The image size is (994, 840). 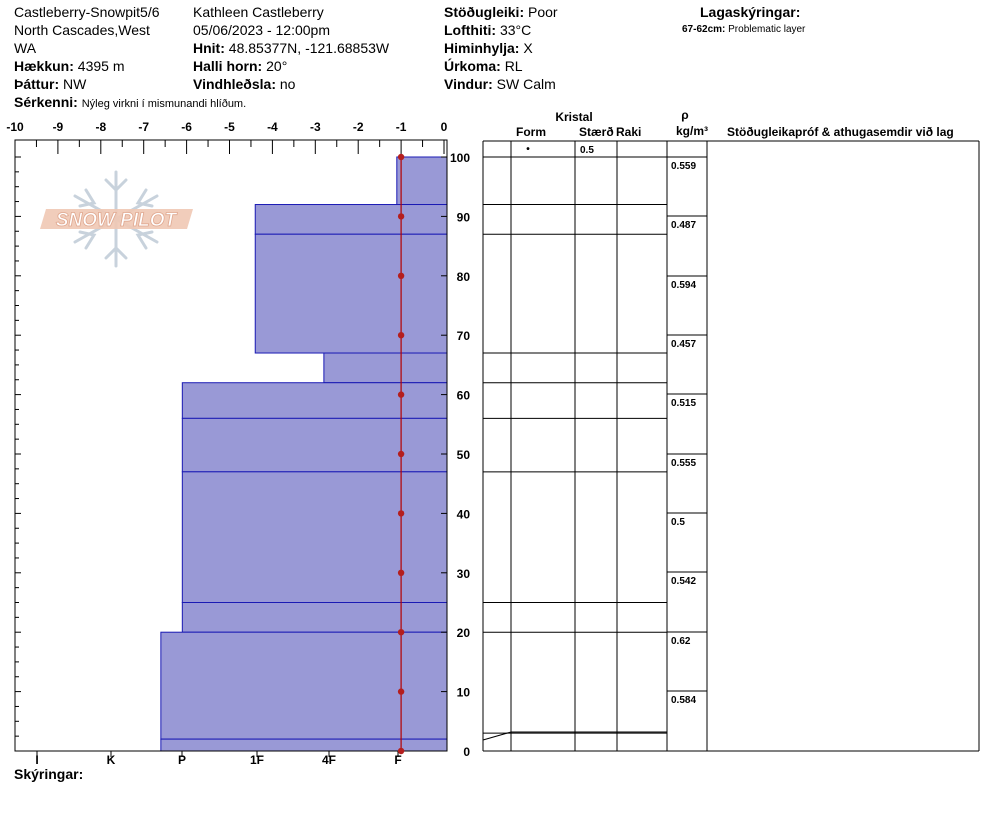 I want to click on size-header: Stærð, so click(x=596, y=132).